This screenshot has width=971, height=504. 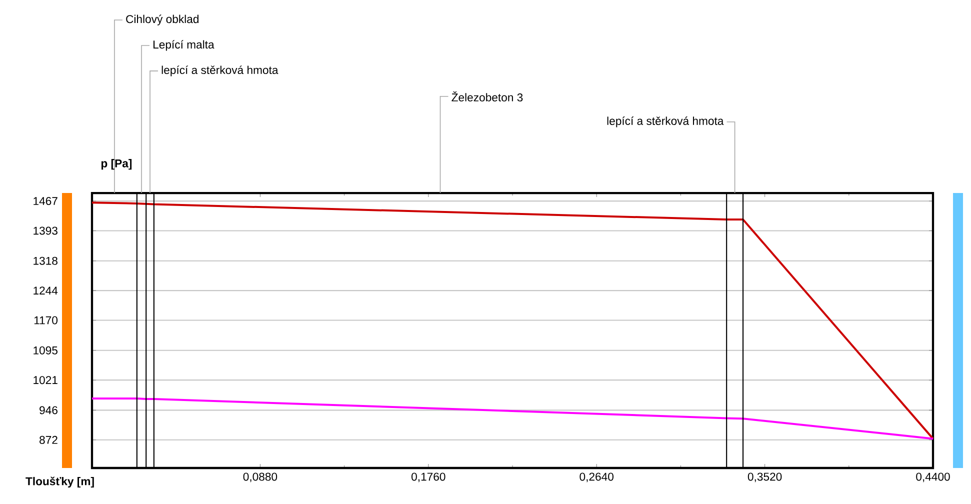 What do you see at coordinates (429, 477) in the screenshot?
I see `x-tick-label: 0,1760` at bounding box center [429, 477].